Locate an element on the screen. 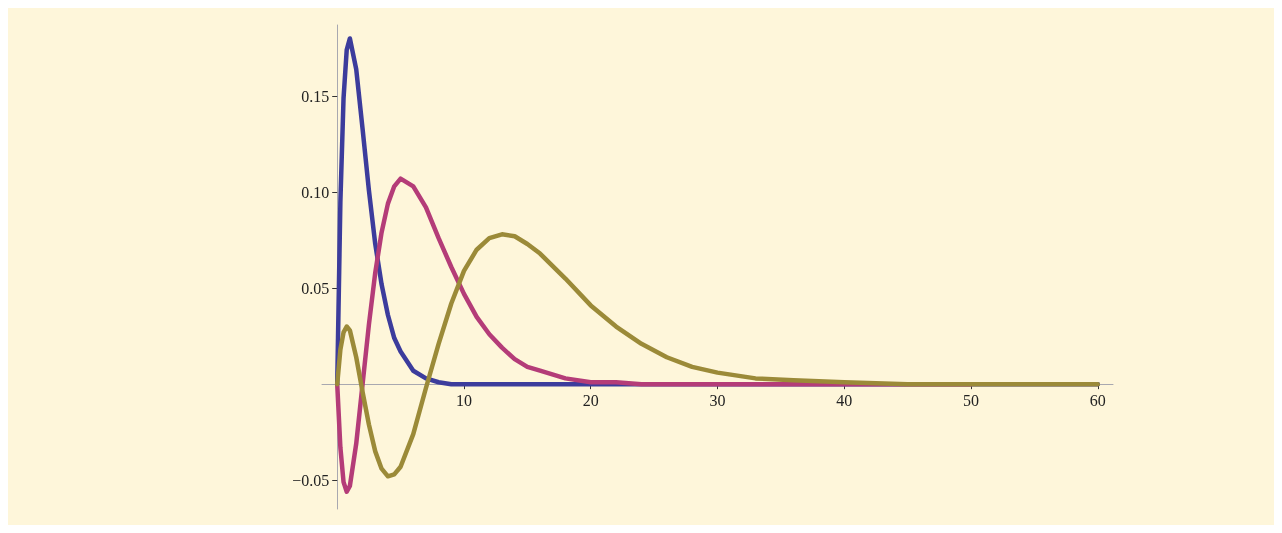  x-tick-label: 40 is located at coordinates (844, 400).